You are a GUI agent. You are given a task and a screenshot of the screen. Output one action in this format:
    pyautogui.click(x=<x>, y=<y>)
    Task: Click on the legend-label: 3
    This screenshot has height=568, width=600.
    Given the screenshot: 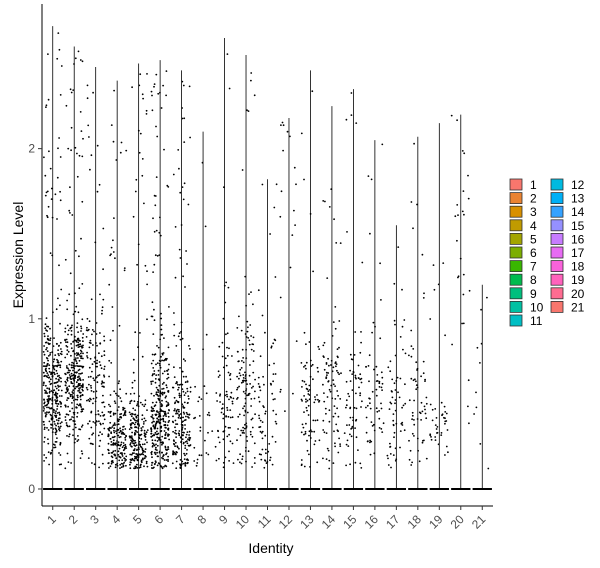 What is the action you would take?
    pyautogui.click(x=533, y=212)
    